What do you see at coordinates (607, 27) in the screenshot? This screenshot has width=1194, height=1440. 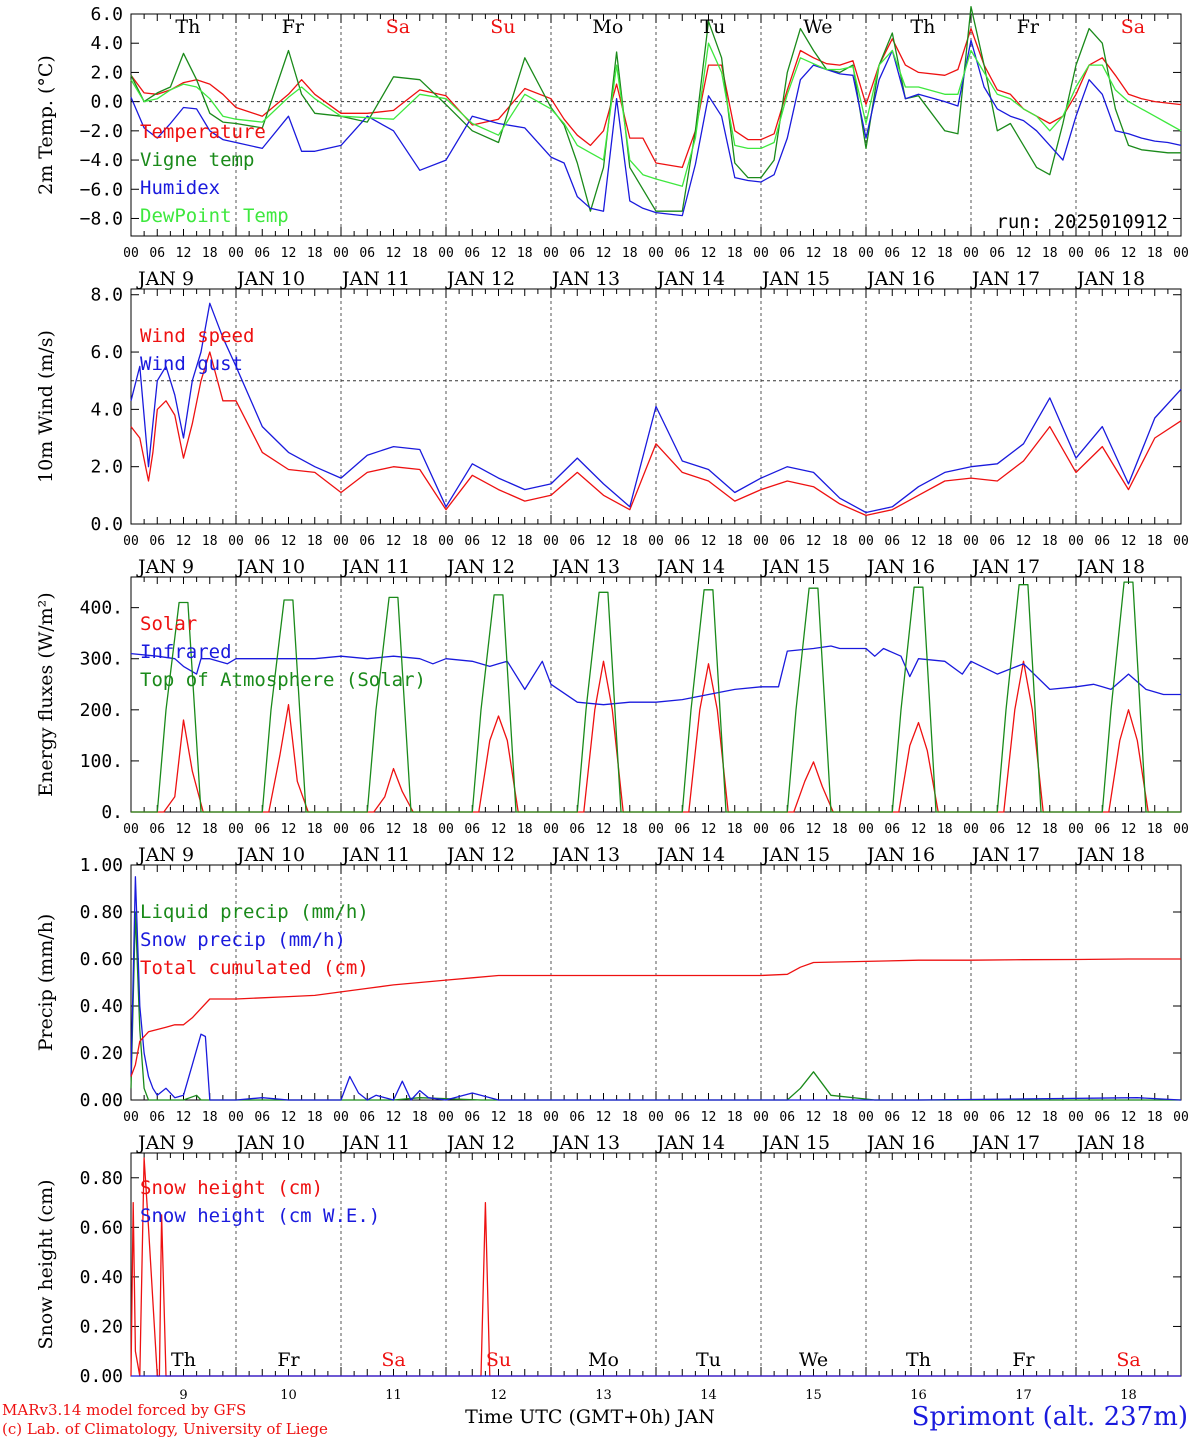 I see `day-of-week-label: Mo` at bounding box center [607, 27].